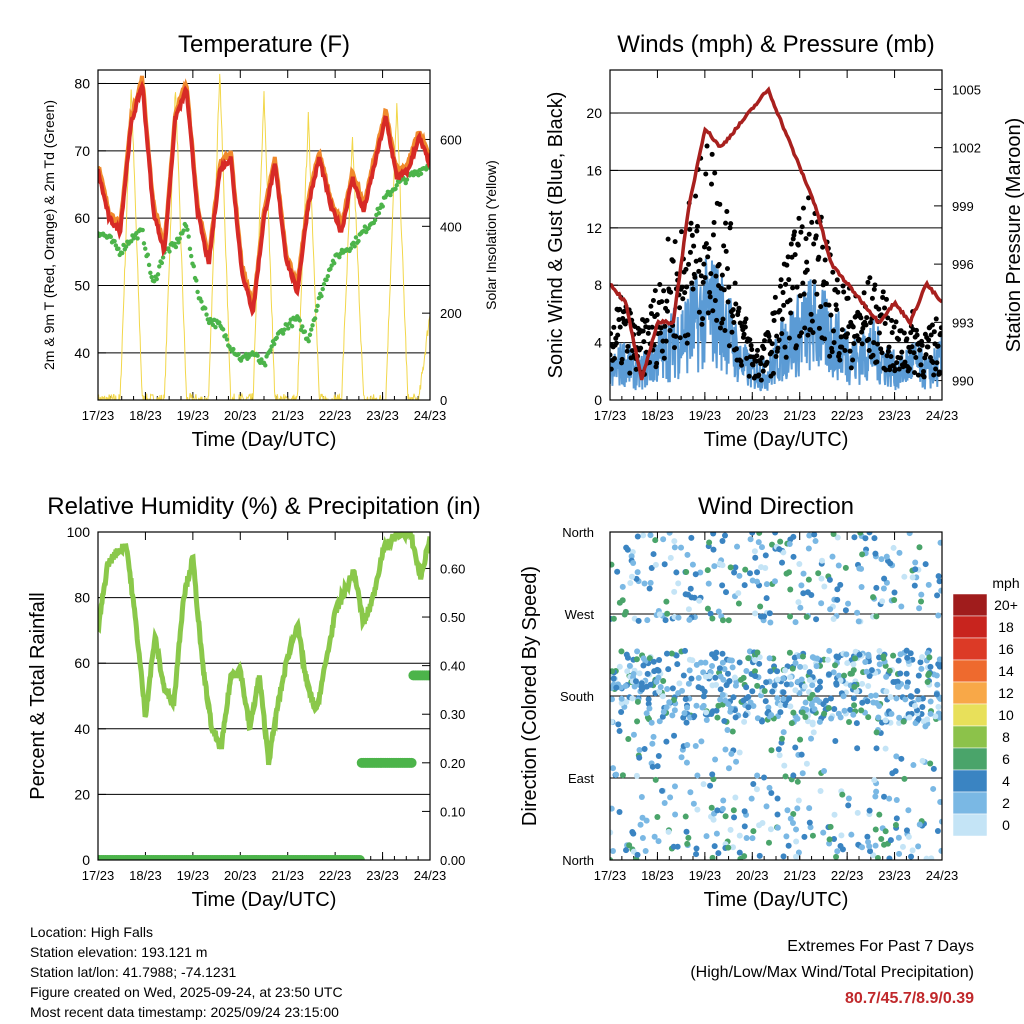 This screenshot has width=1024, height=1024. I want to click on y2-axis-label: Solar Insolation (Yellow), so click(491, 235).